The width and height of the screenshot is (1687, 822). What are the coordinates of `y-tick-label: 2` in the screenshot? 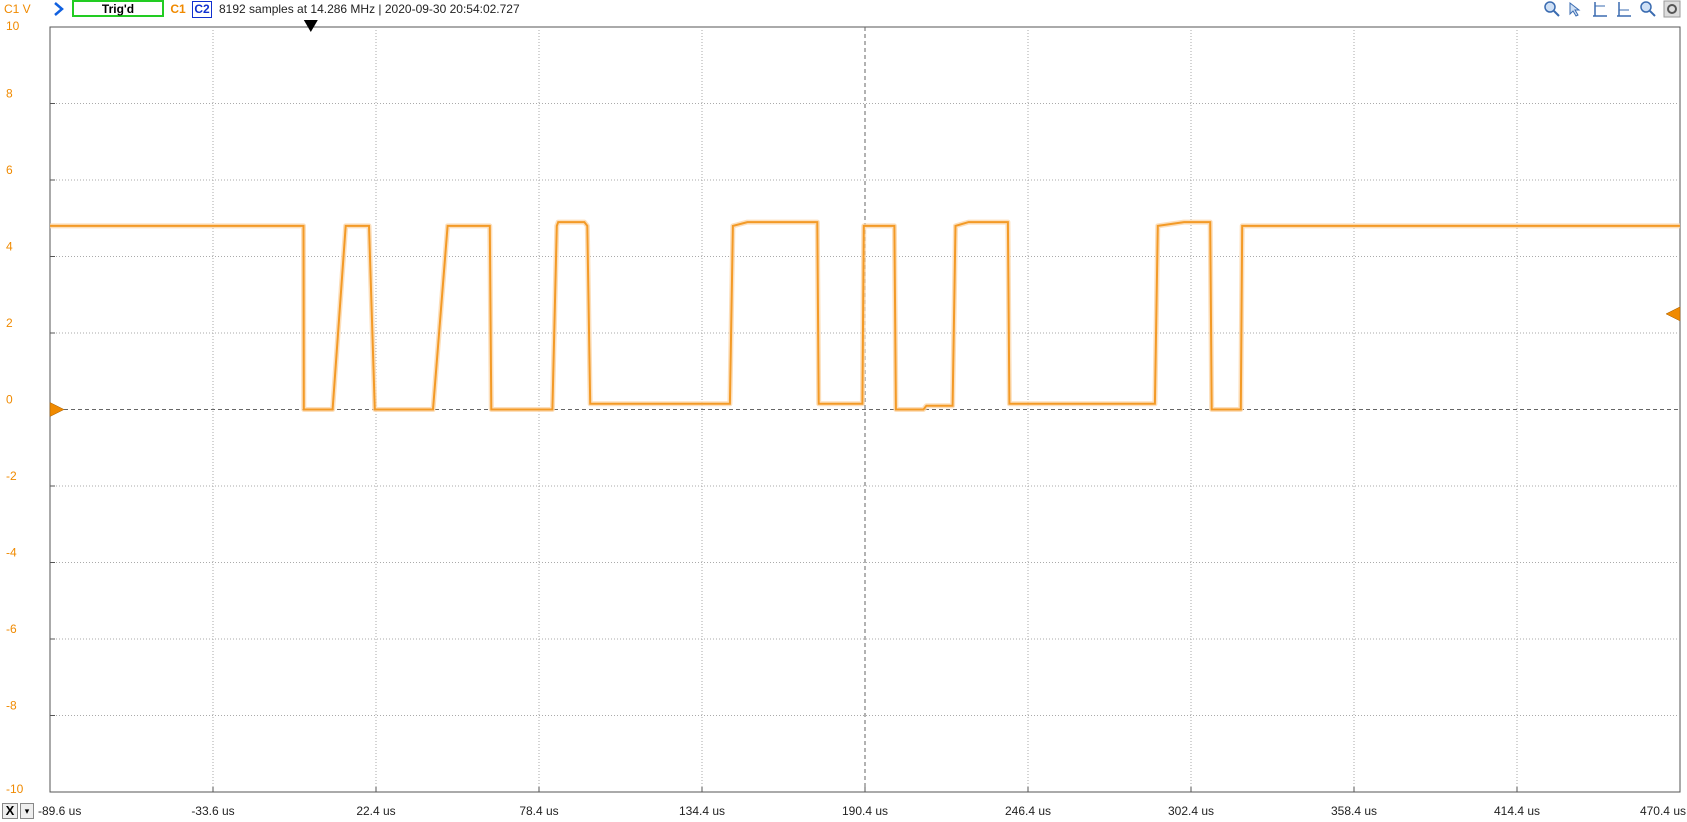 It's located at (9, 323).